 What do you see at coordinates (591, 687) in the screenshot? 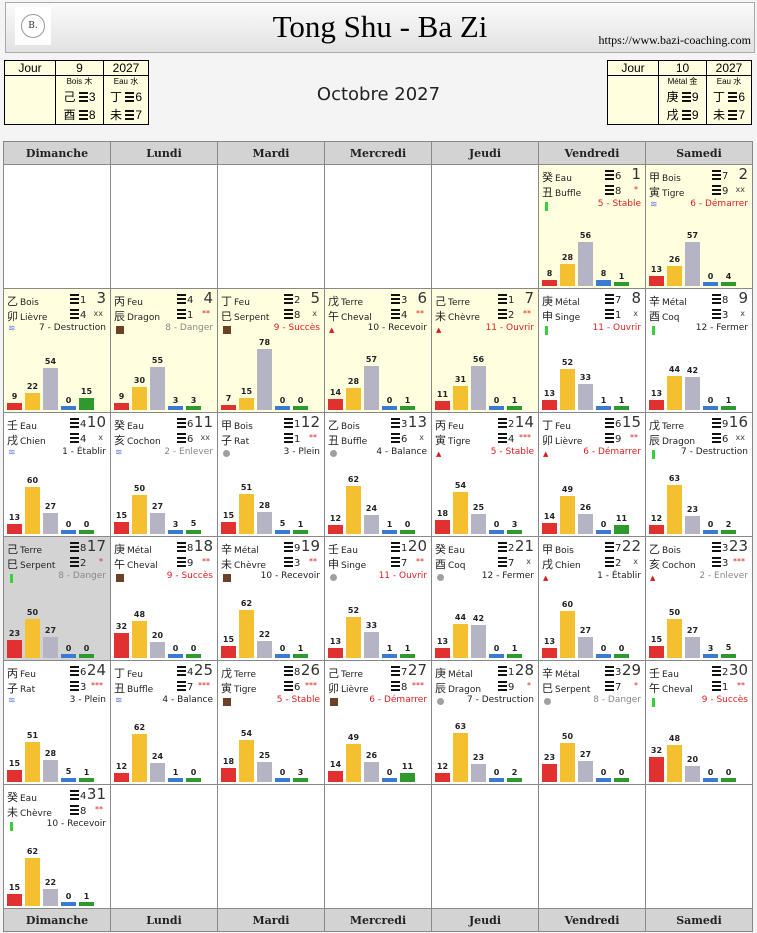
I see `day-branch-line: 巳 Serpent 7 *` at bounding box center [591, 687].